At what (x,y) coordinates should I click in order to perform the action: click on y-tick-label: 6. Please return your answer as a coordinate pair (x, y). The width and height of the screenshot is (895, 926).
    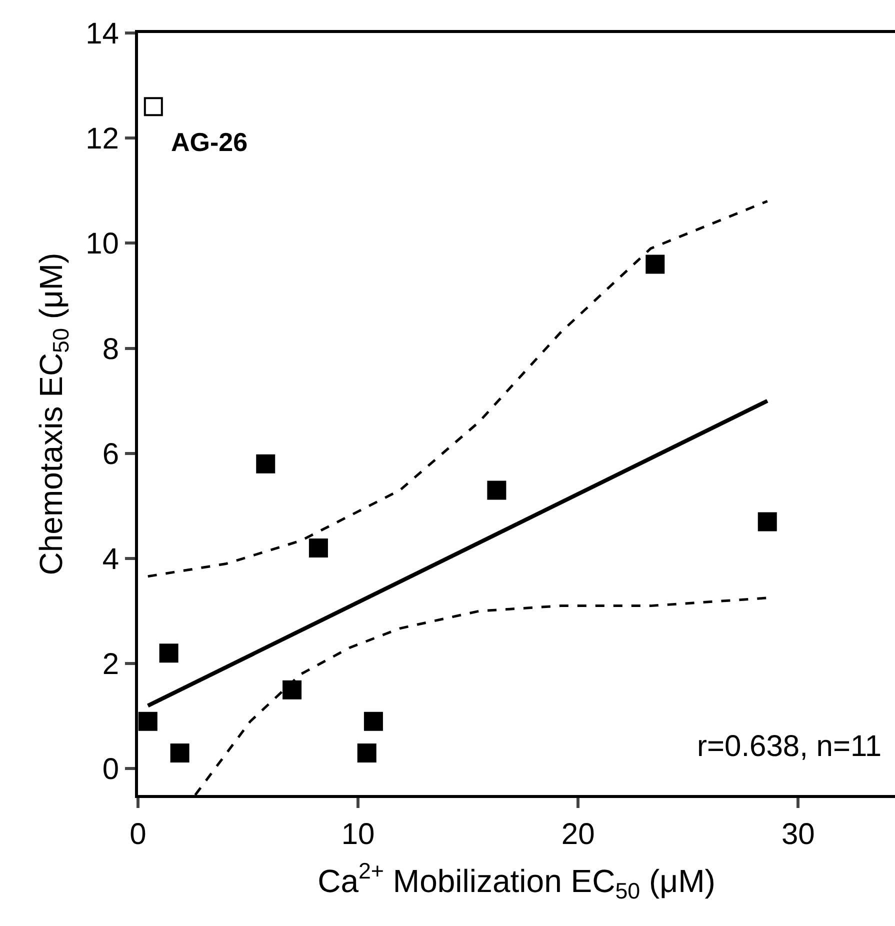
    Looking at the image, I should click on (110, 454).